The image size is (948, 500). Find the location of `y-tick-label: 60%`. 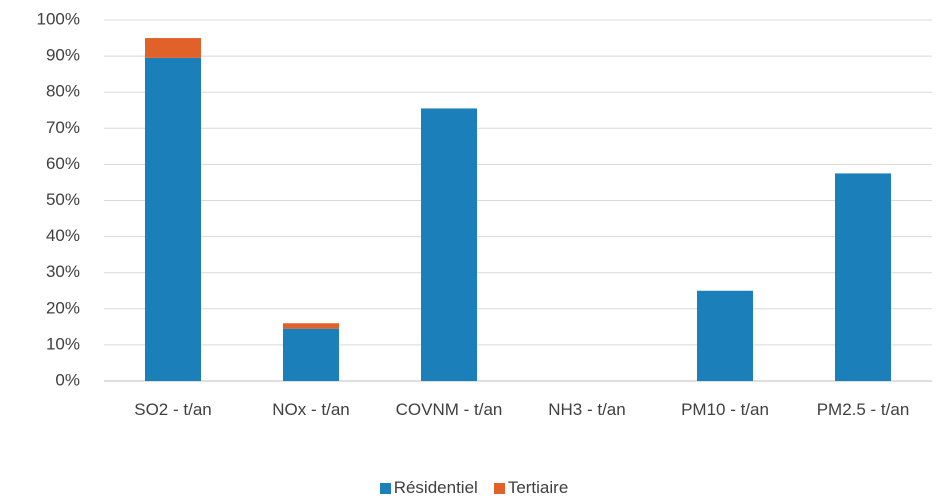

y-tick-label: 60% is located at coordinates (63, 163).